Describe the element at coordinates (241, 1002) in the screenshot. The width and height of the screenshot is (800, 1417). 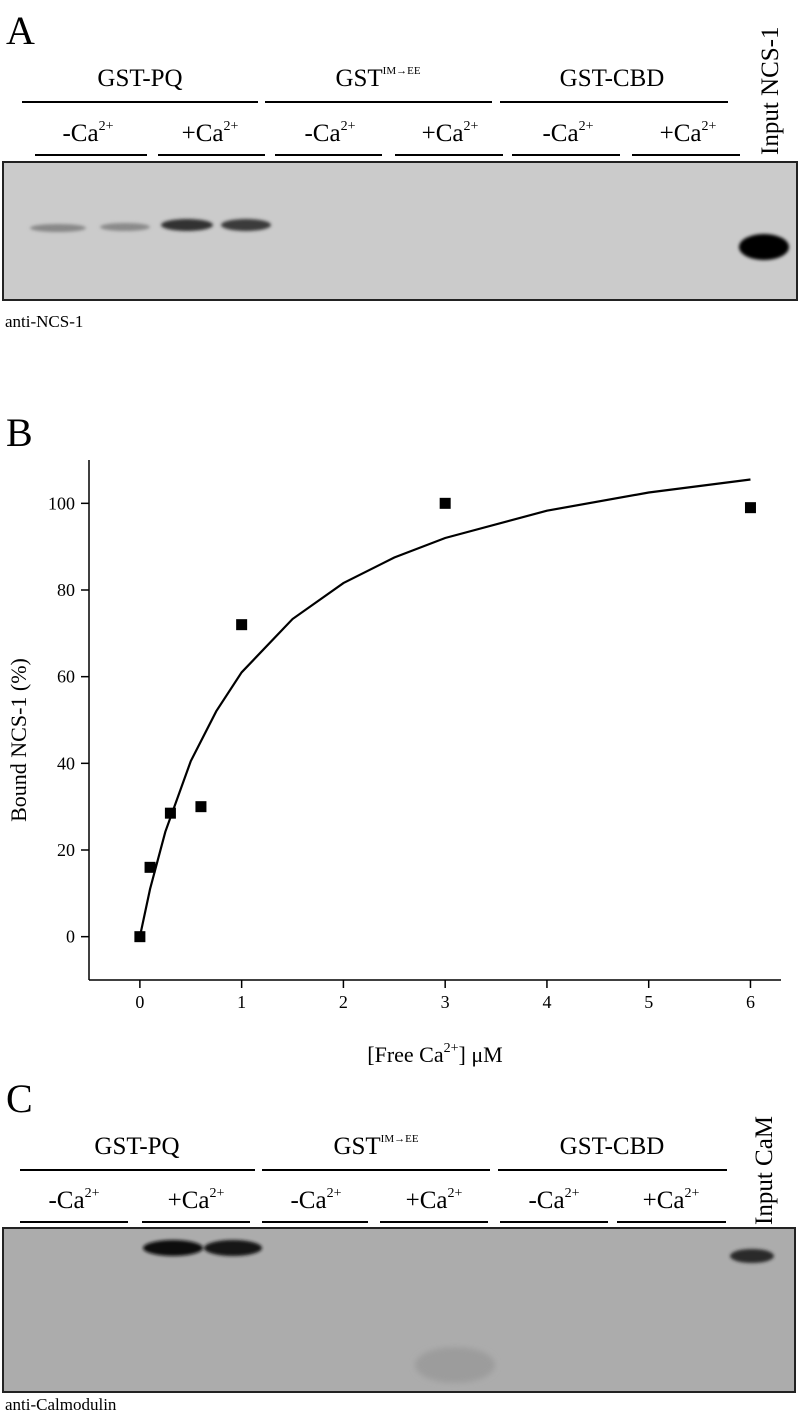
I see `x-tick-label: 1` at that location.